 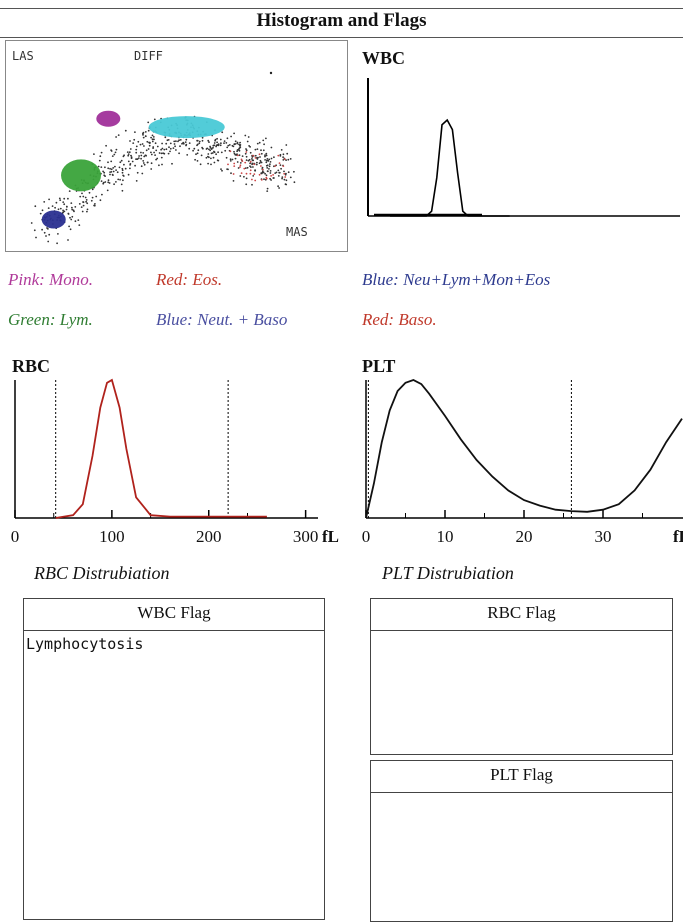 What do you see at coordinates (174, 630) in the screenshot?
I see `wbc-flag-divider` at bounding box center [174, 630].